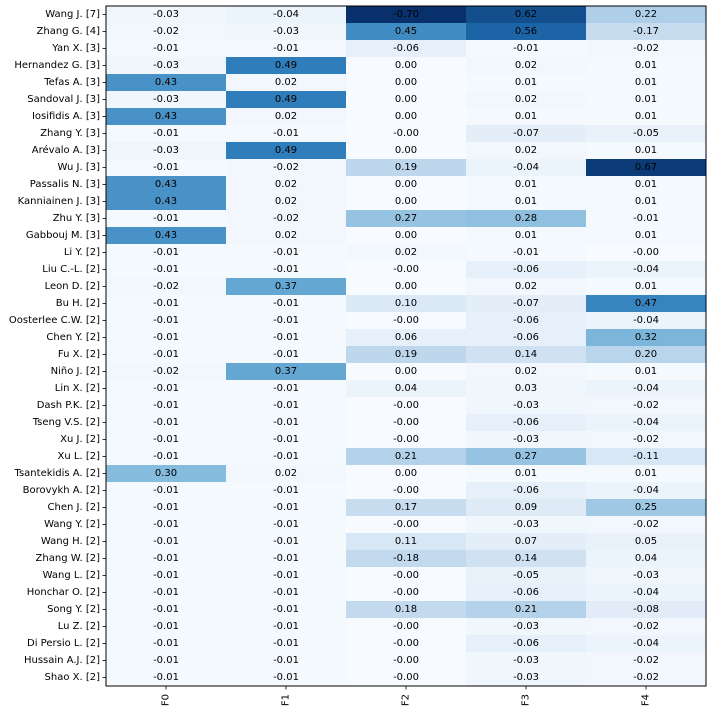 This screenshot has width=712, height=712. I want to click on row-tick-label: Sandoval J. [3], so click(63, 99).